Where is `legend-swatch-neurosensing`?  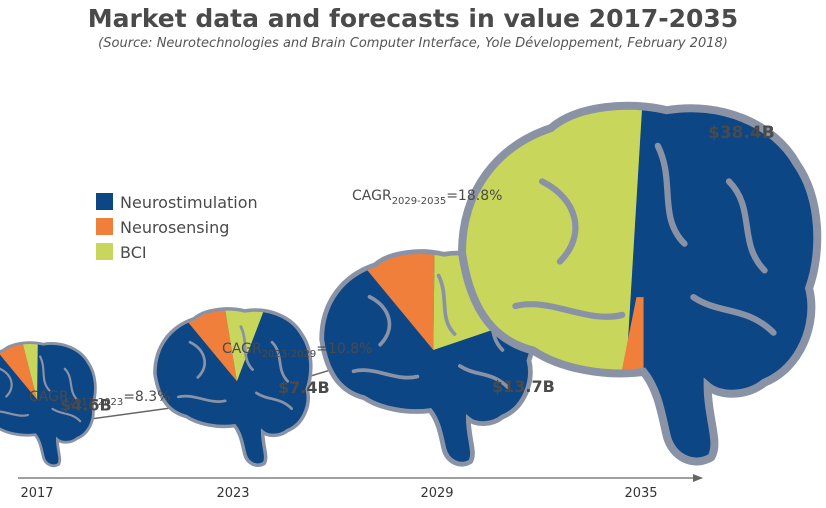 legend-swatch-neurosensing is located at coordinates (104, 226).